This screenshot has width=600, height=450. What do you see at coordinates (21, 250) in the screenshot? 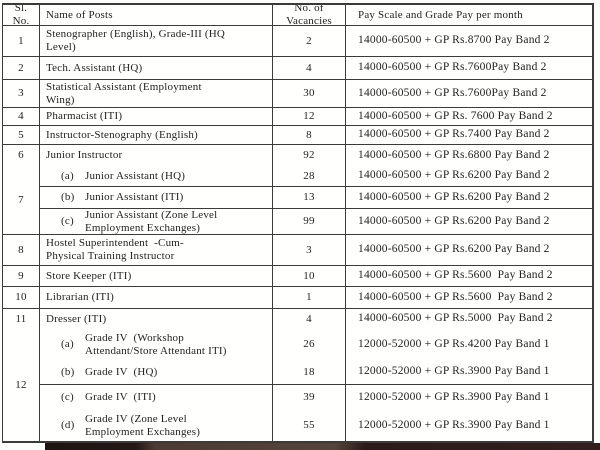
I see `sl-cell: 8` at bounding box center [21, 250].